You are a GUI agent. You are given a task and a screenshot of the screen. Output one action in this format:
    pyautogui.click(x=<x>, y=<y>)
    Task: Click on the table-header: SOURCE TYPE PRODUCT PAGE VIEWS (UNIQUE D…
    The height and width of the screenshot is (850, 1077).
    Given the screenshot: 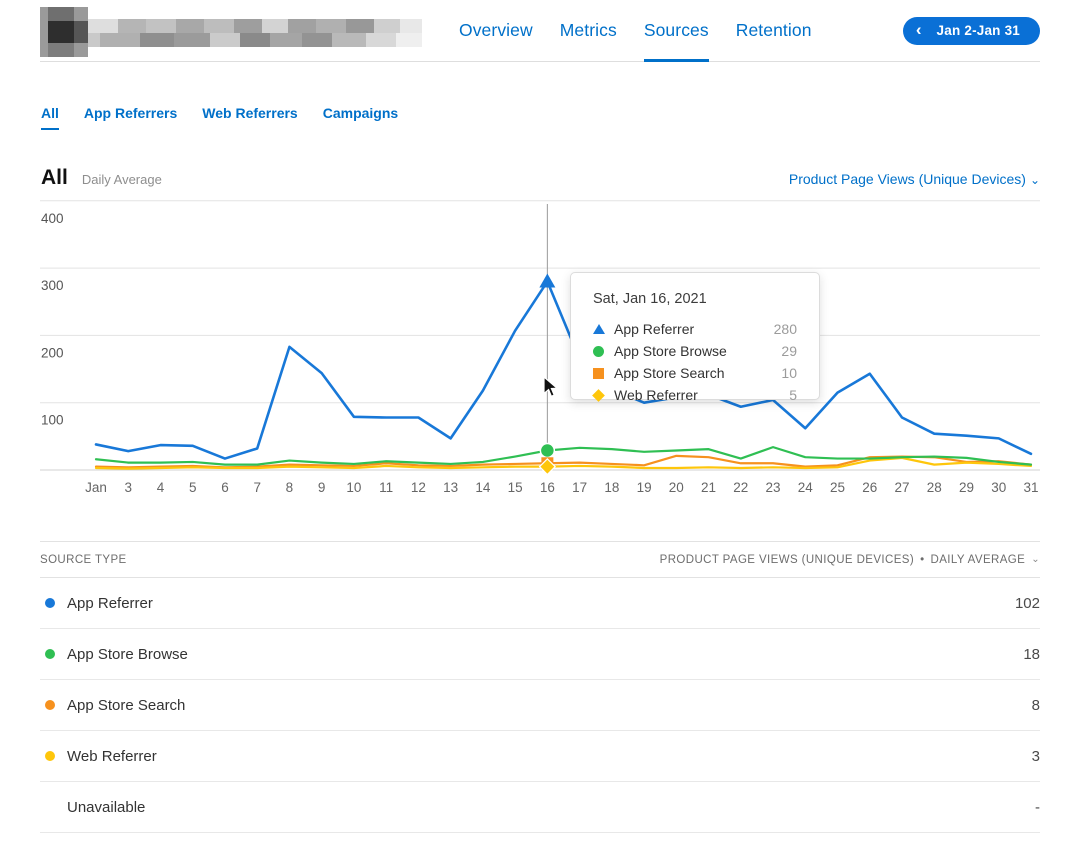 What is the action you would take?
    pyautogui.click(x=540, y=559)
    